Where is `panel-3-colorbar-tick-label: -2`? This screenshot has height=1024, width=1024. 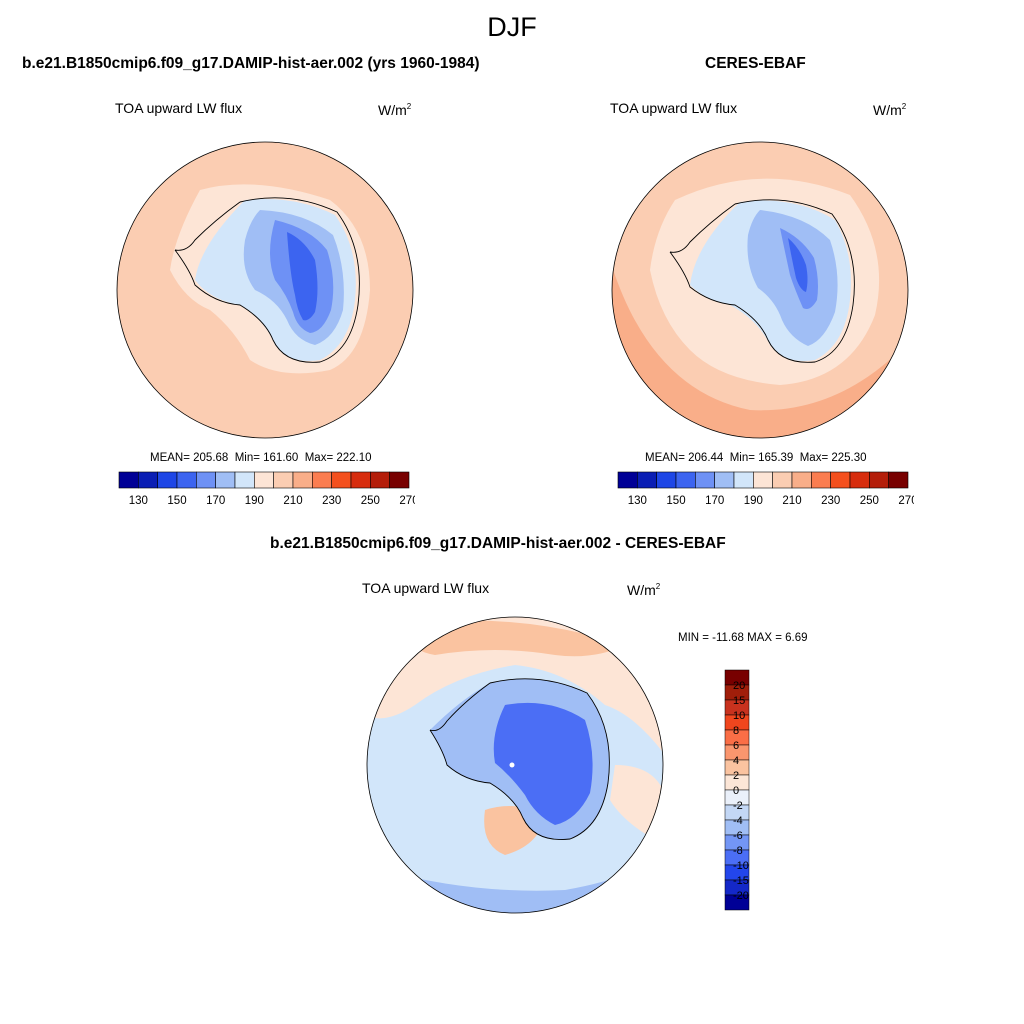
panel-3-colorbar-tick-label: -2 is located at coordinates (738, 806).